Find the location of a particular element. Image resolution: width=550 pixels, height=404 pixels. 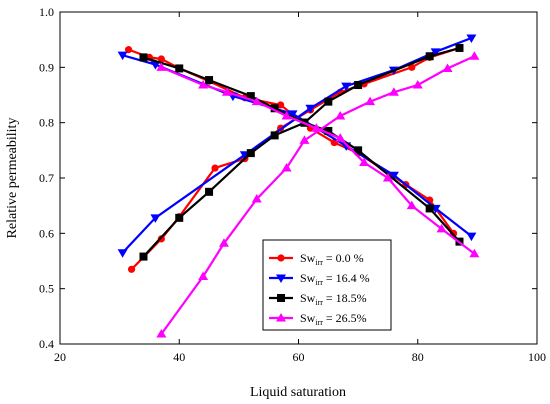

y-tick-label: 0.7 is located at coordinates (46, 178).